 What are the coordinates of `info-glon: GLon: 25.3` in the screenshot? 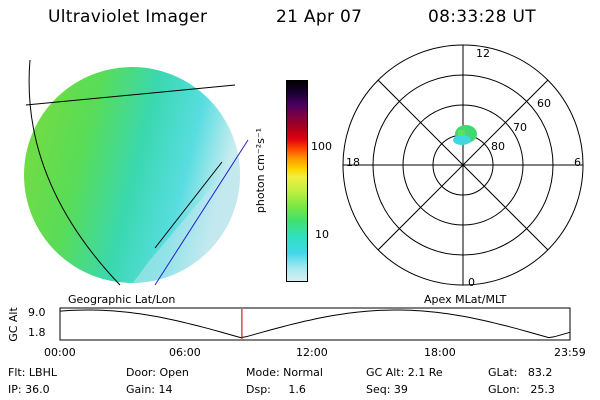 It's located at (521, 389).